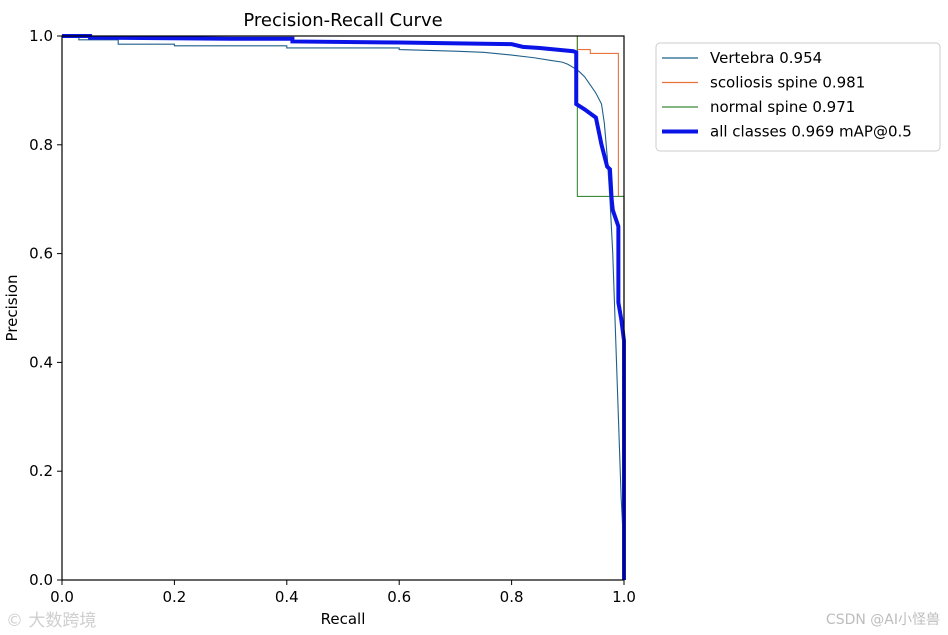  I want to click on y-tick-label: 0.6, so click(41, 254).